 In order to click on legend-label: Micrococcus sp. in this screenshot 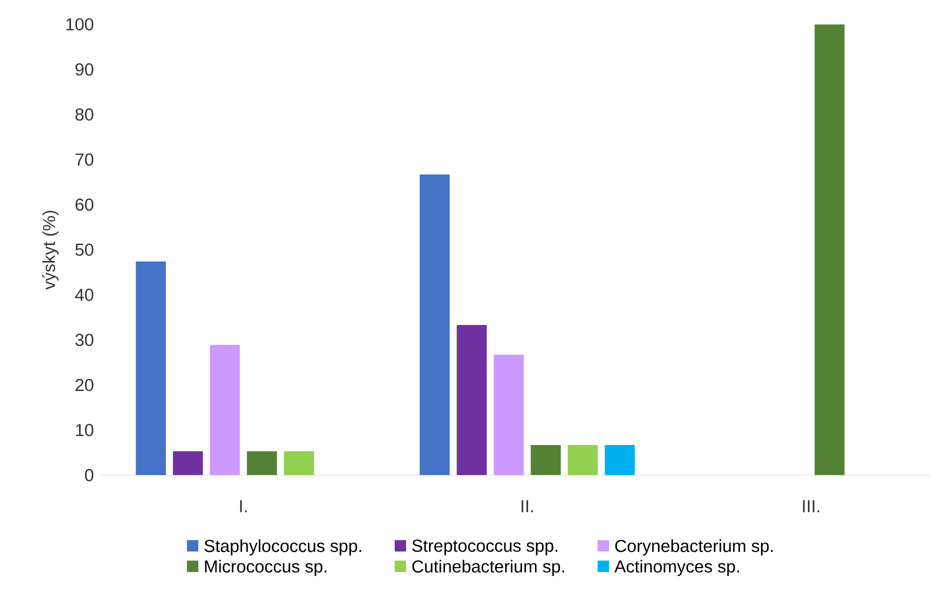, I will do `click(265, 568)`.